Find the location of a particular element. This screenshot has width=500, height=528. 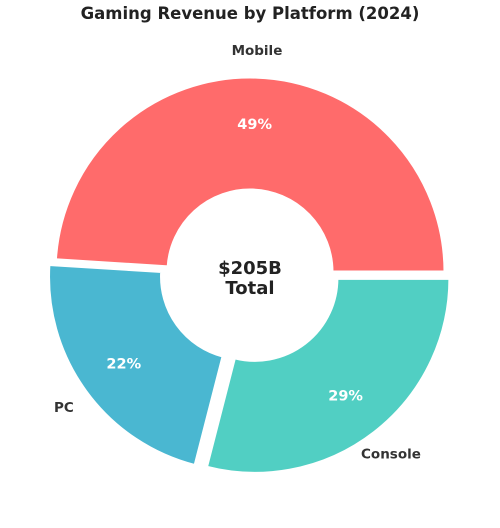

center-total-caption: Total is located at coordinates (249, 288).